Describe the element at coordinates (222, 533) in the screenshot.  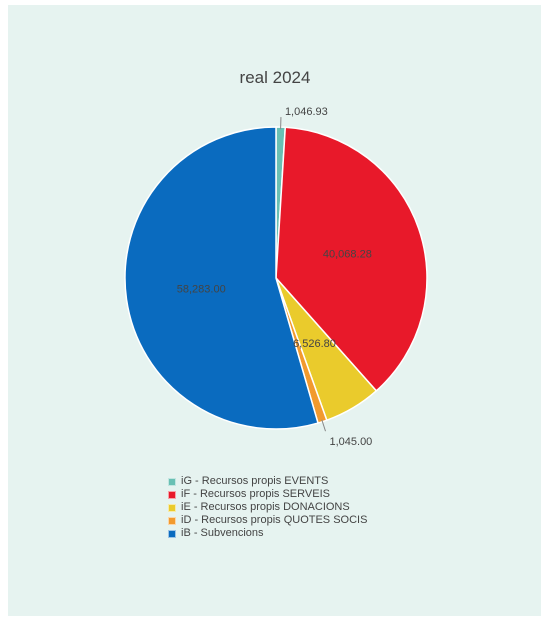
I see `legend-label: iB - Subvencions` at that location.